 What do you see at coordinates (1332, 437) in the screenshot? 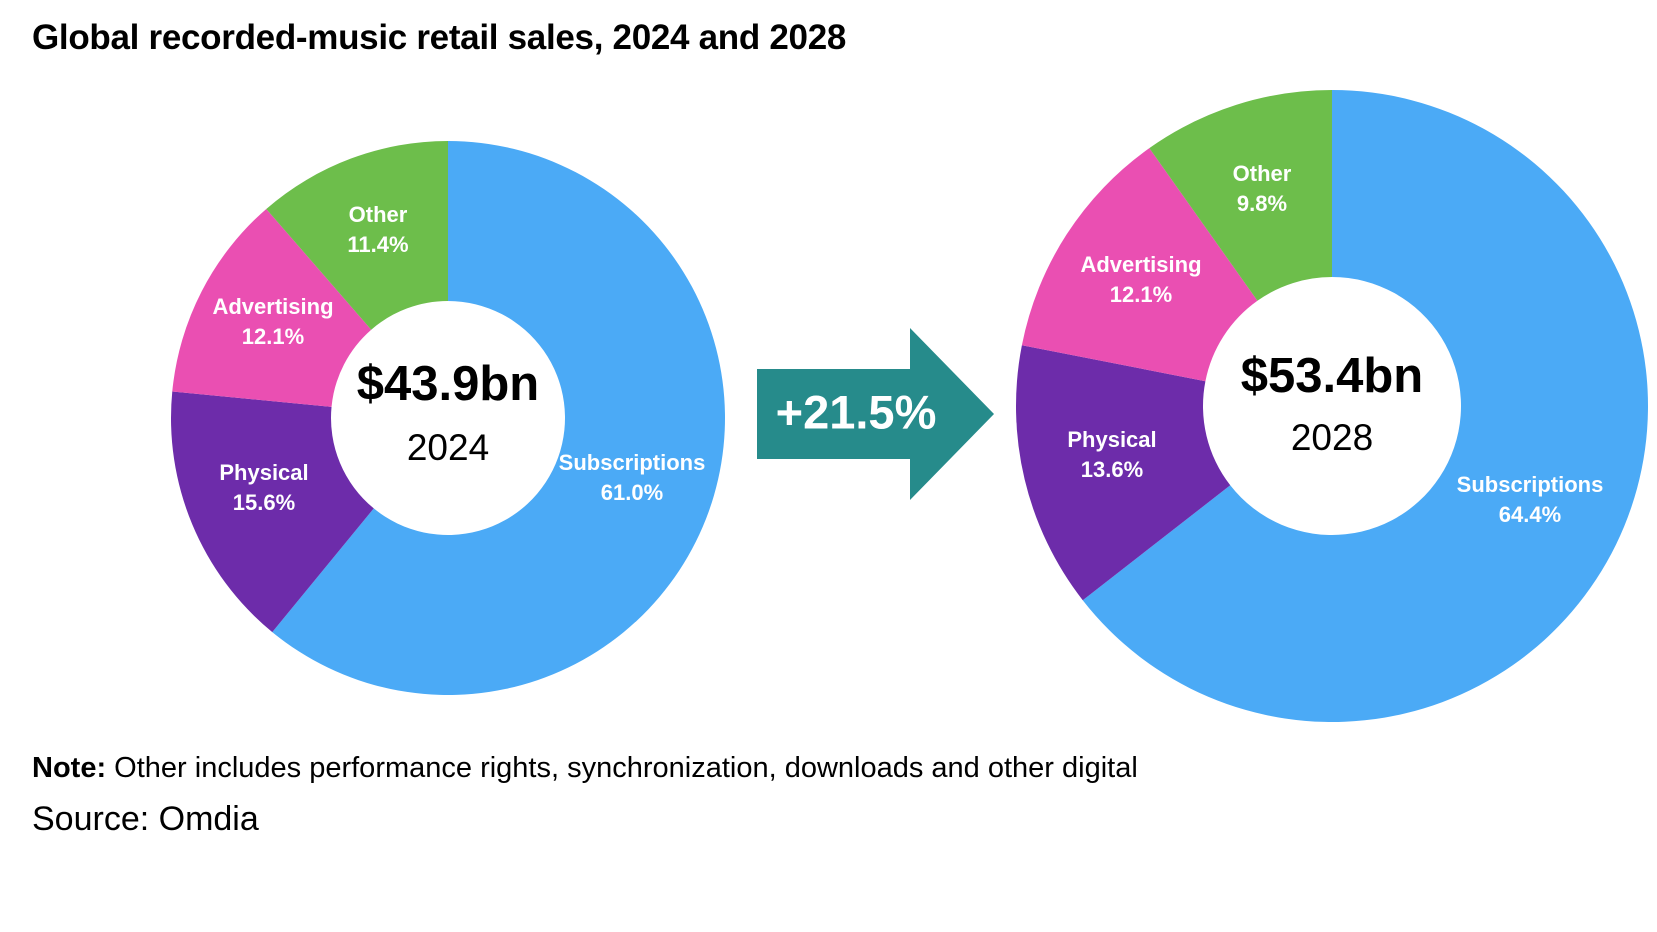
I see `year-label: 2028` at bounding box center [1332, 437].